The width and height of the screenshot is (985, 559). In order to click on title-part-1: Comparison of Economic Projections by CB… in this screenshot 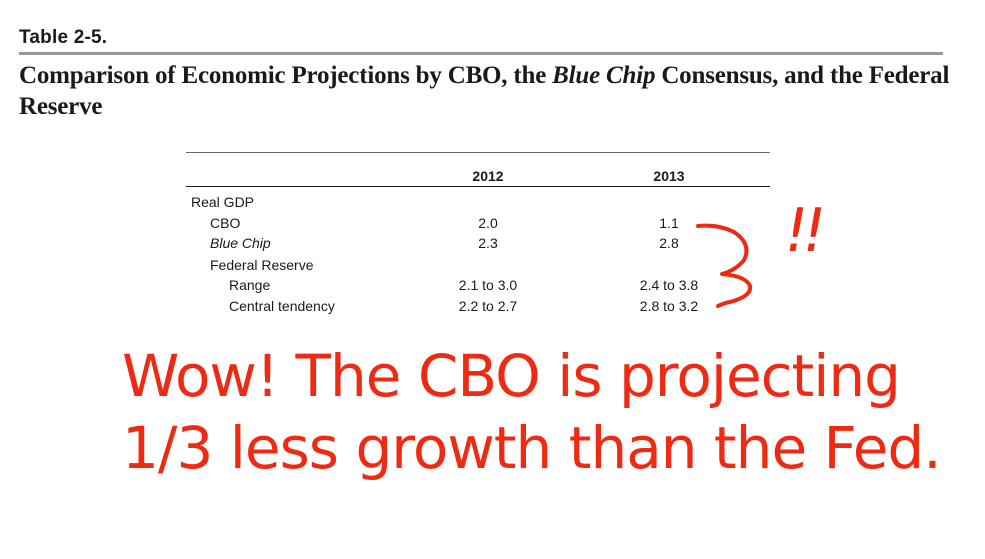, I will do `click(286, 75)`.